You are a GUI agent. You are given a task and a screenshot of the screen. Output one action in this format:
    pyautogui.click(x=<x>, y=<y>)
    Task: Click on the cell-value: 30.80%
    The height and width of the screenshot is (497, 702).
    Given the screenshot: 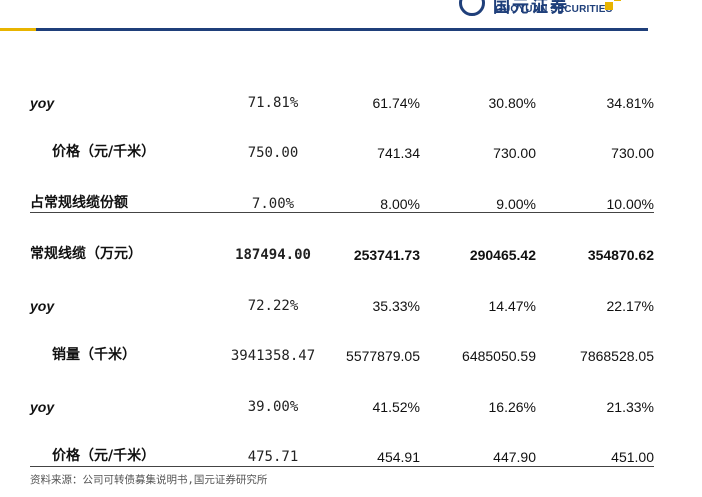 What is the action you would take?
    pyautogui.click(x=512, y=102)
    